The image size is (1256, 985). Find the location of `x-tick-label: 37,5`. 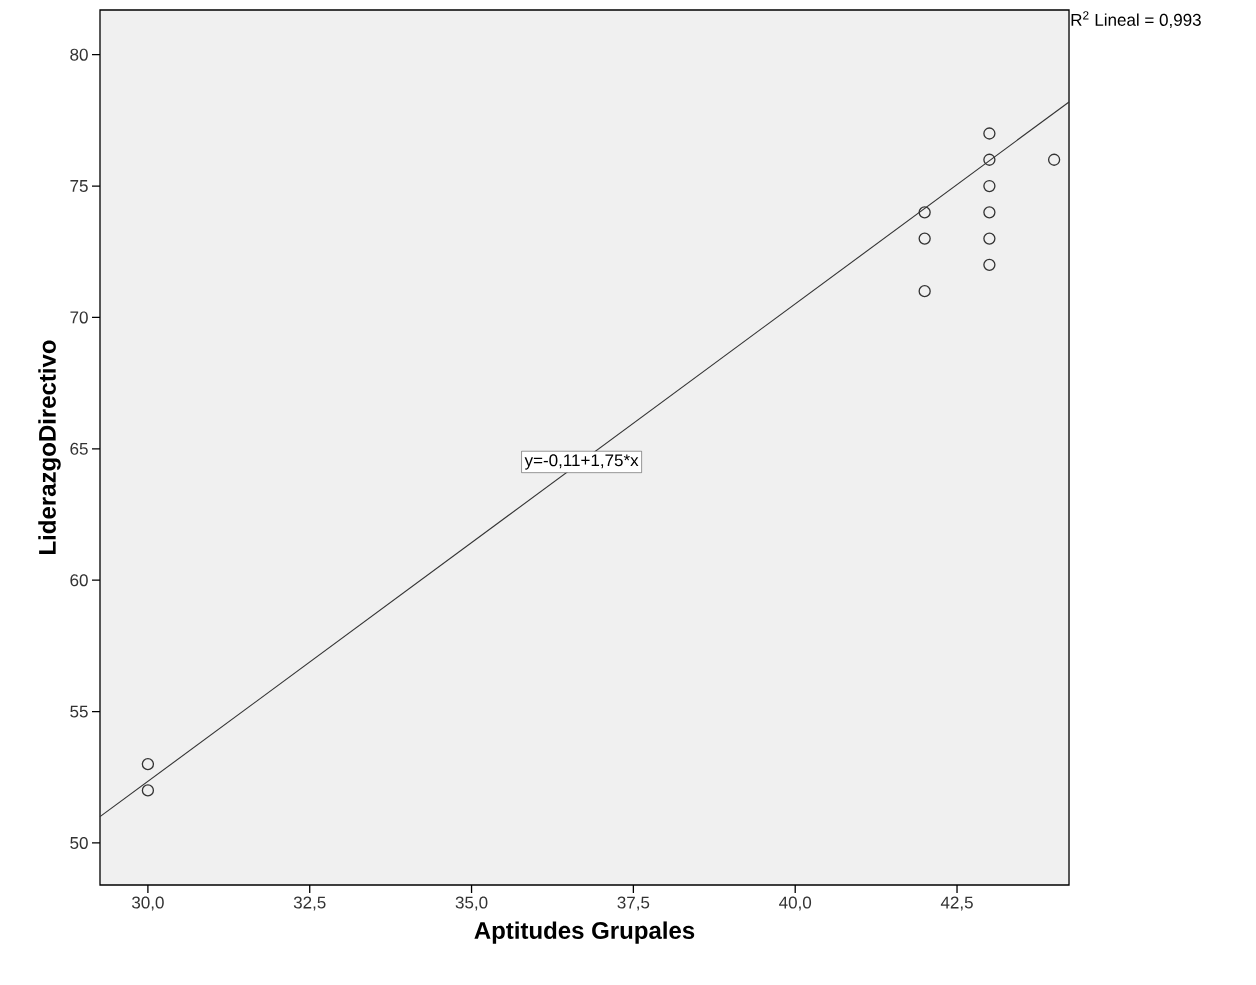

x-tick-label: 37,5 is located at coordinates (633, 903).